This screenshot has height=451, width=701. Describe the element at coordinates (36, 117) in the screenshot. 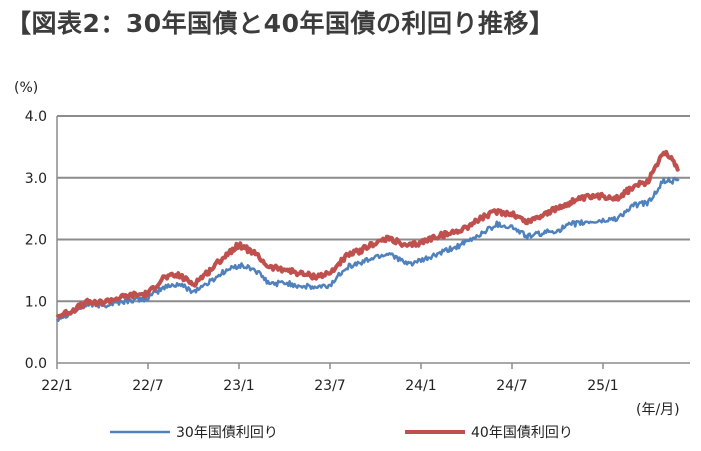

I see `y-tick-label: 4.0` at that location.